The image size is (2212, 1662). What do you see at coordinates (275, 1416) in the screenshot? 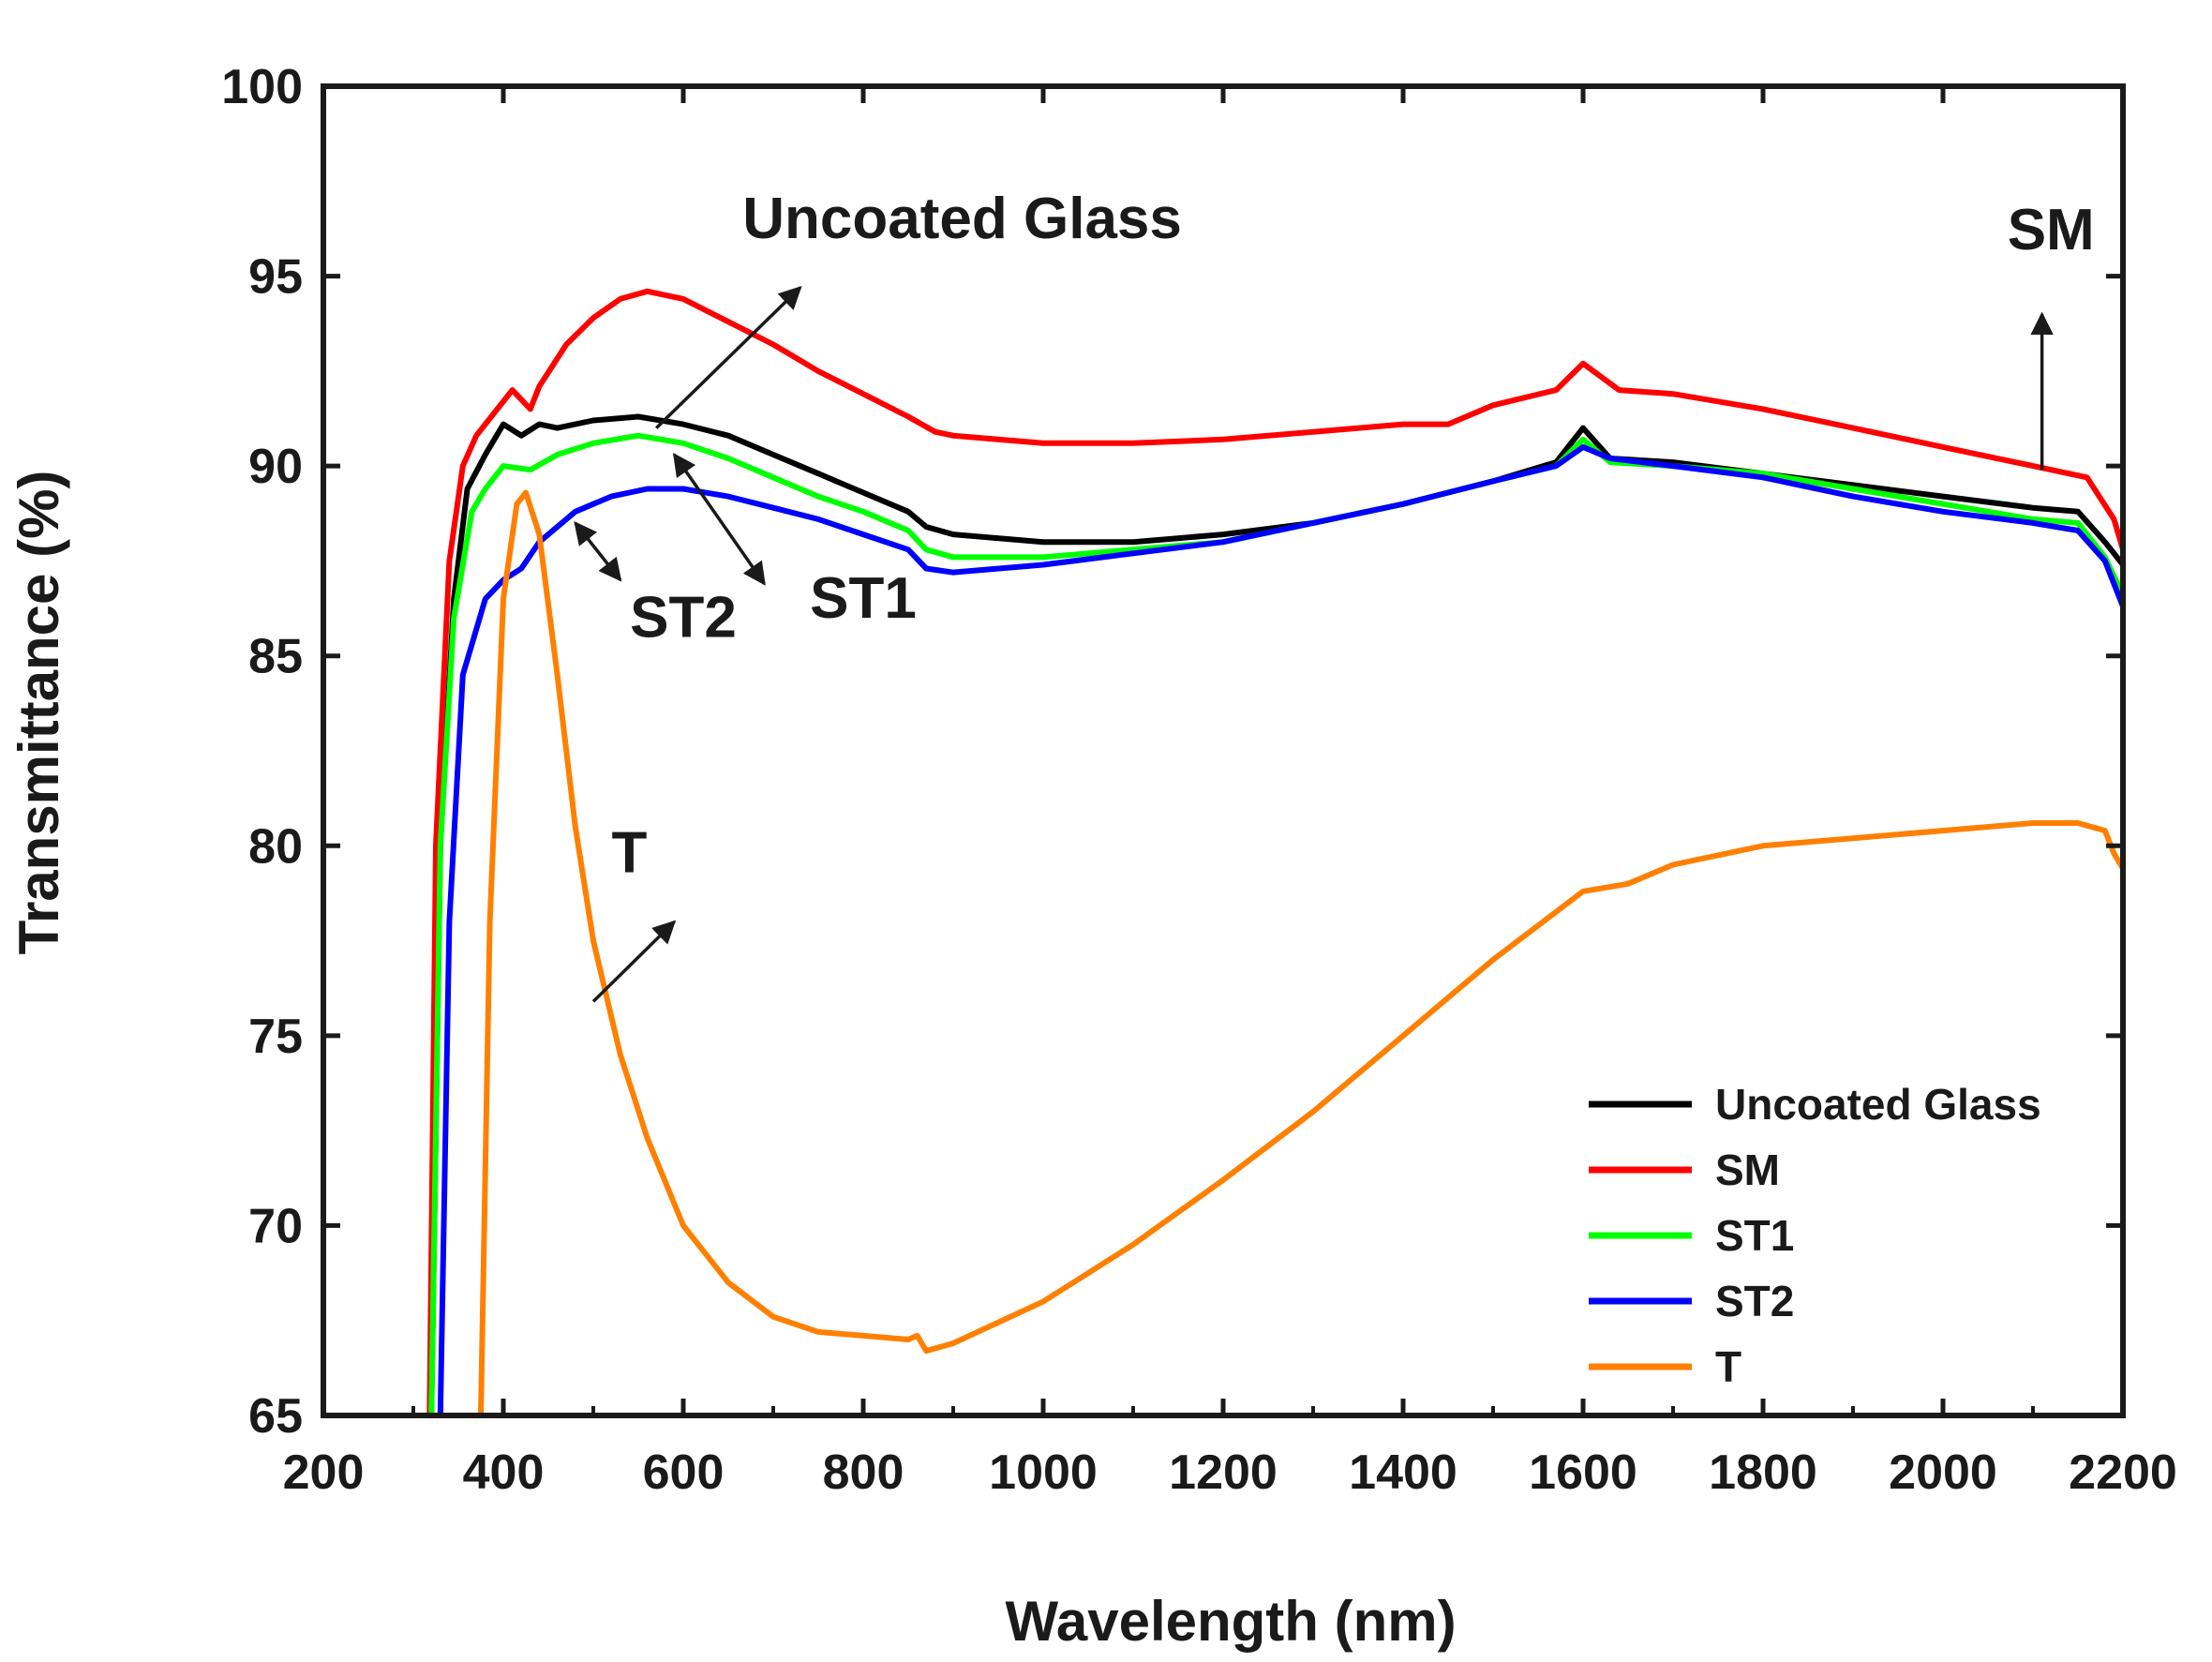
I see `y-tick-label: 65` at bounding box center [275, 1416].